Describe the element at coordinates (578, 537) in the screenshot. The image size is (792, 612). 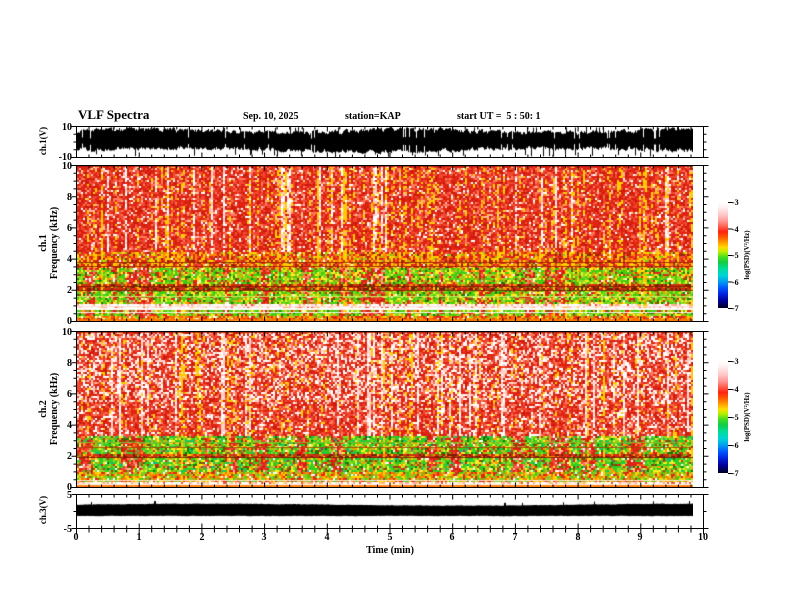
I see `xtick-8: 8` at that location.